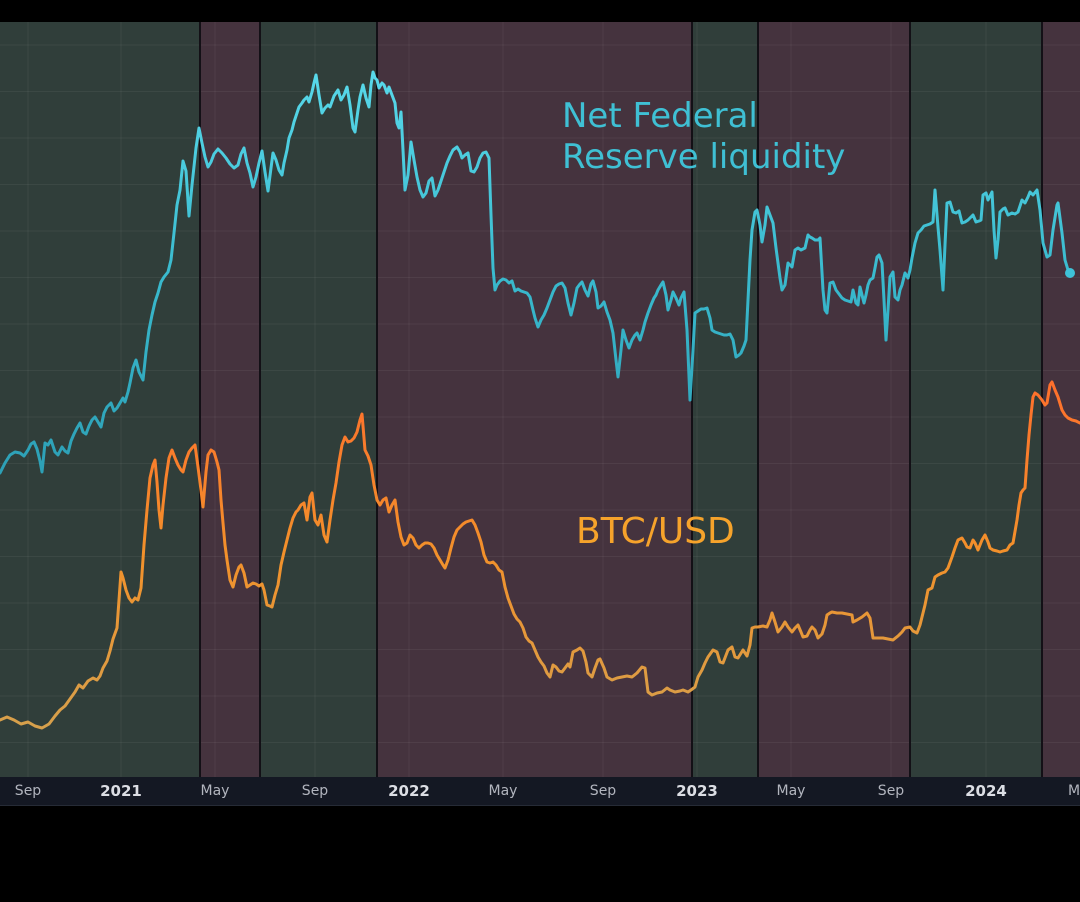 The image size is (1080, 902). What do you see at coordinates (540, 11) in the screenshot?
I see `top-black-bar` at bounding box center [540, 11].